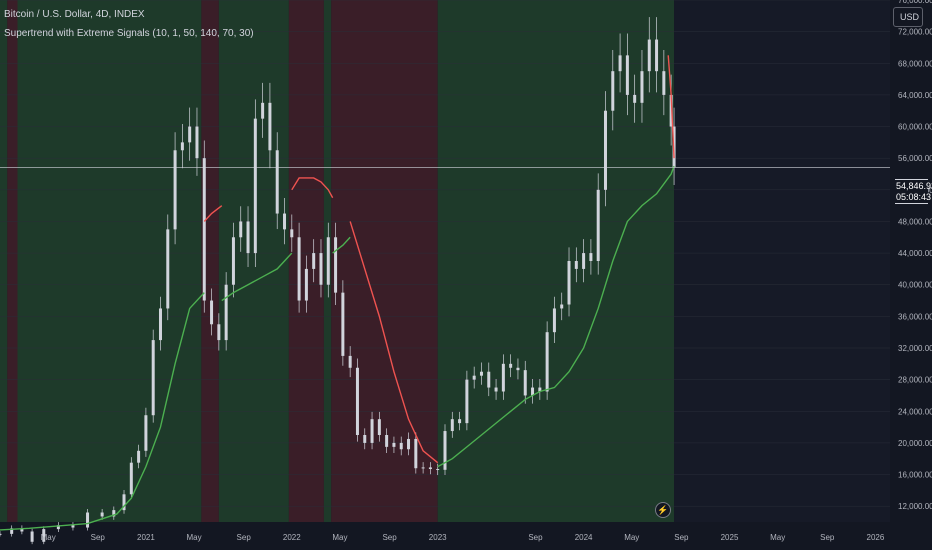 The width and height of the screenshot is (932, 550). I want to click on symbol-title: Bitcoin / U.S. Dollar, 4D, INDEX, so click(74, 14).